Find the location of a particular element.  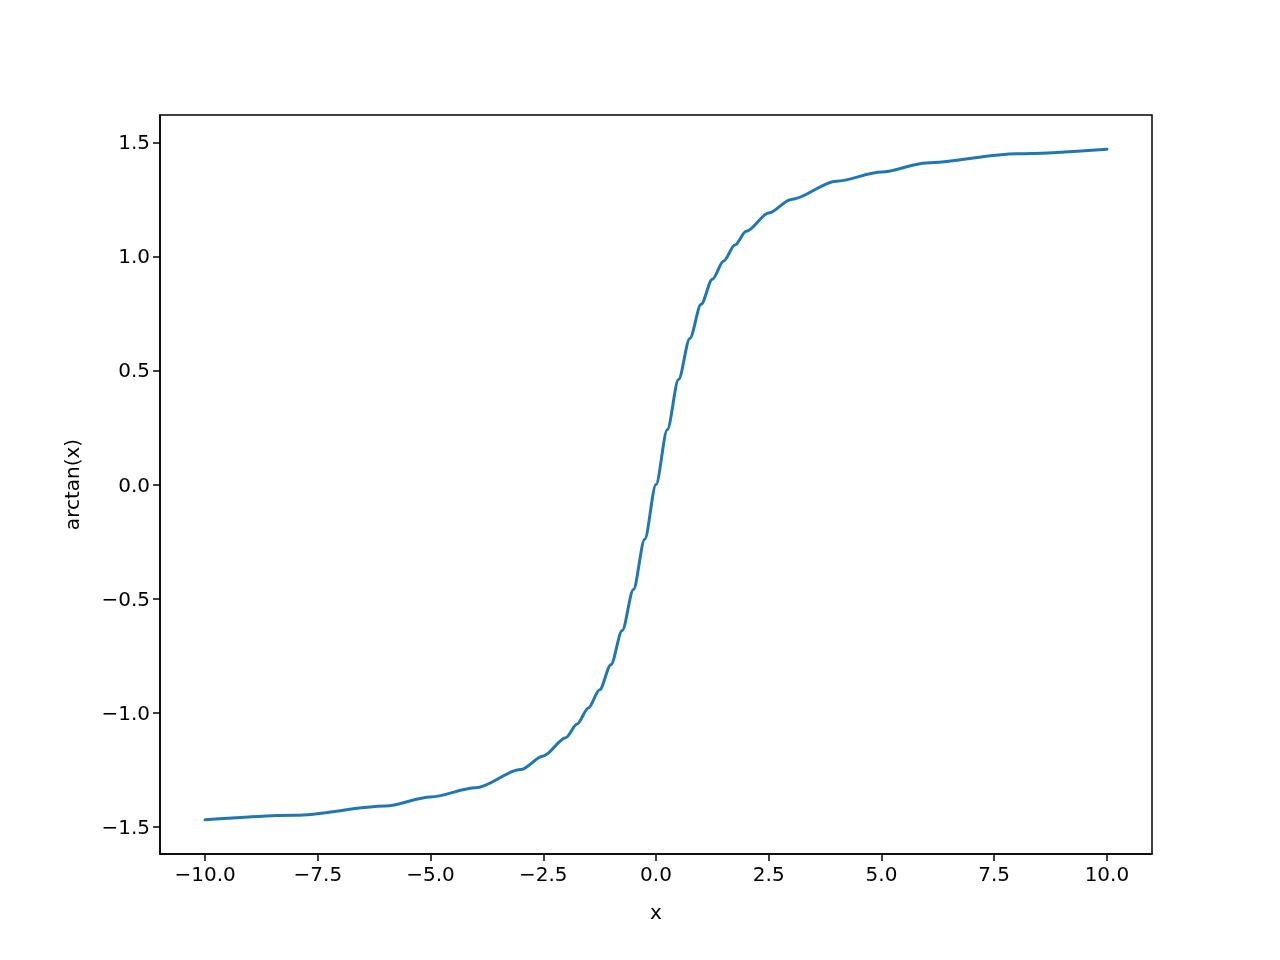

x-tick-label: −5.0 is located at coordinates (430, 874).